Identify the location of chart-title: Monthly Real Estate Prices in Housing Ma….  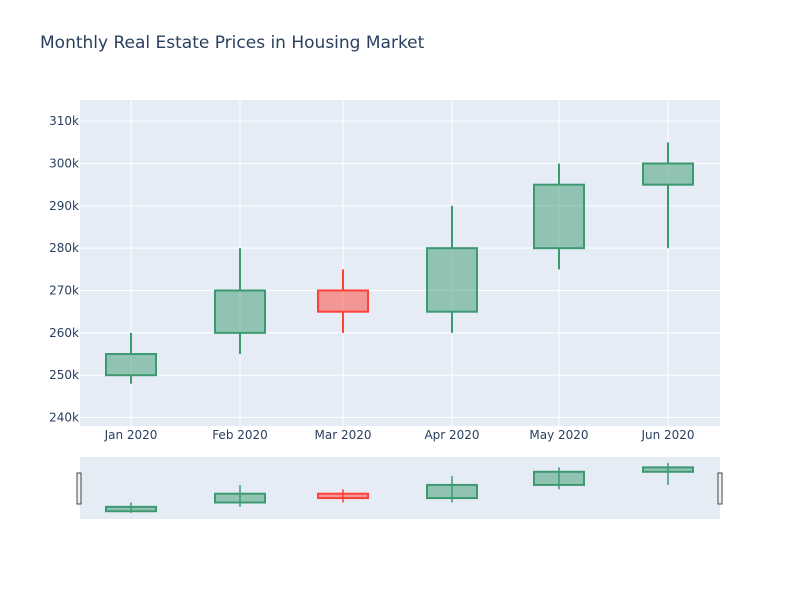
(232, 43).